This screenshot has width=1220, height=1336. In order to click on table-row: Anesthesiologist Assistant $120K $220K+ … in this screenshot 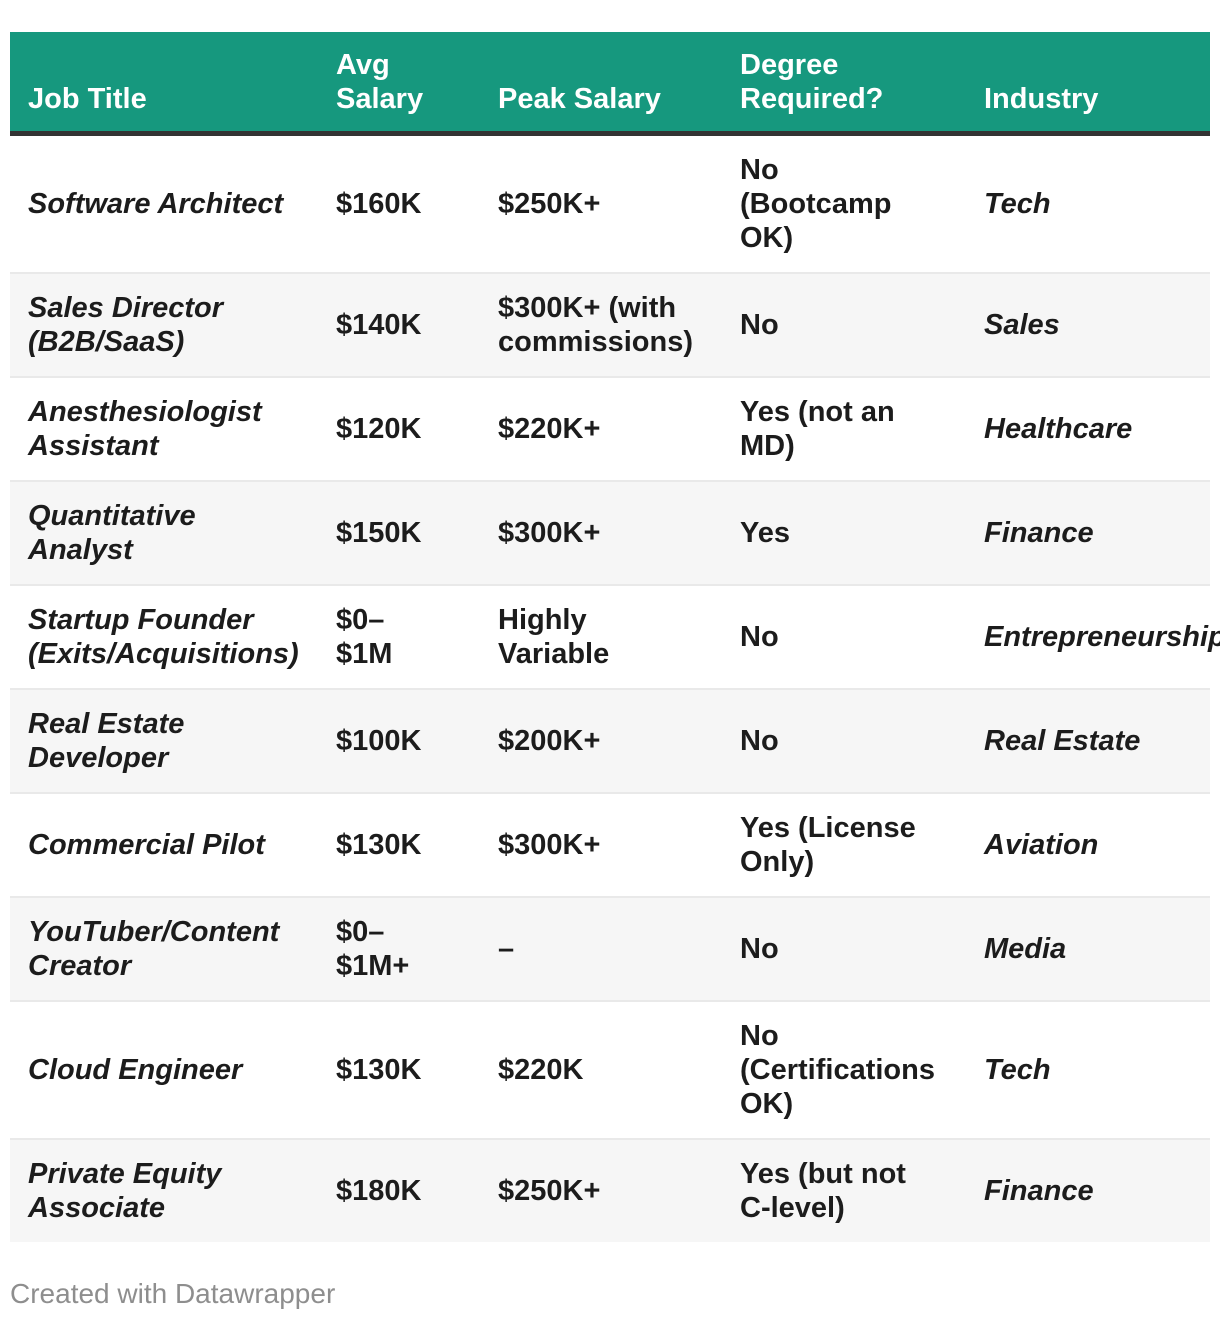, I will do `click(610, 429)`.